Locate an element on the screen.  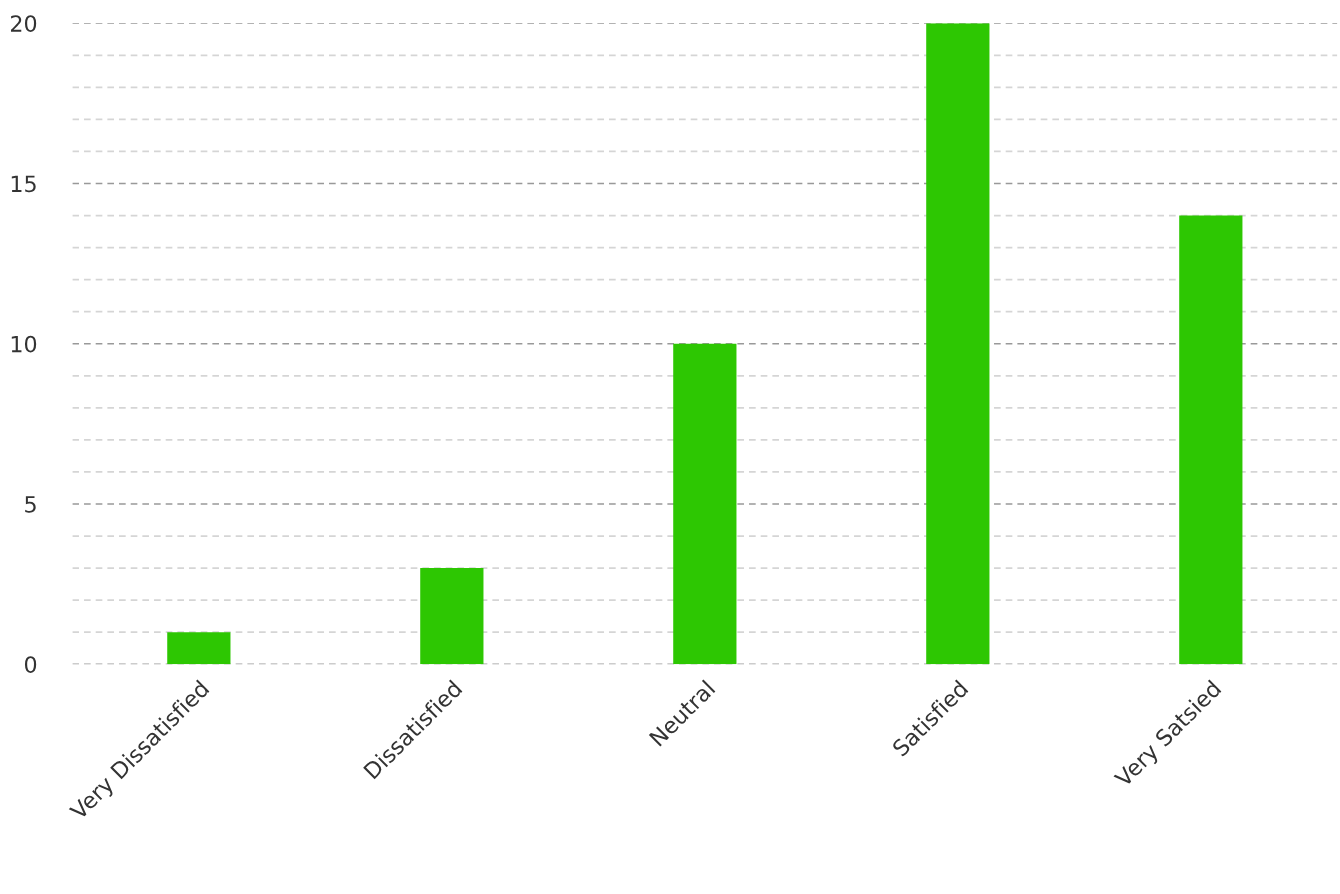
y-tick-label: 15 is located at coordinates (23, 184).